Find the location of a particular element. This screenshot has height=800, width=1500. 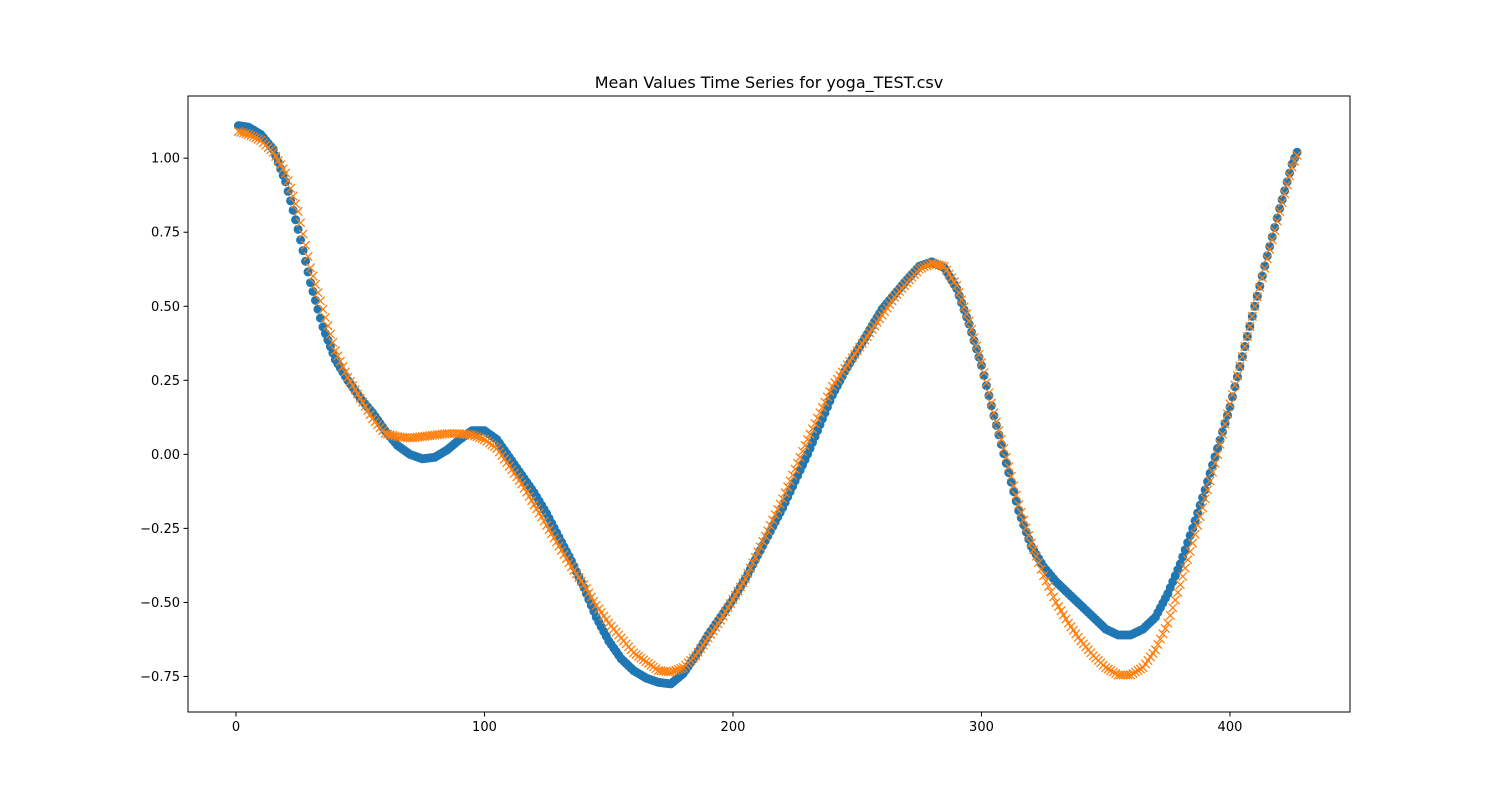

y-tick-label: 0.00 is located at coordinates (165, 455).